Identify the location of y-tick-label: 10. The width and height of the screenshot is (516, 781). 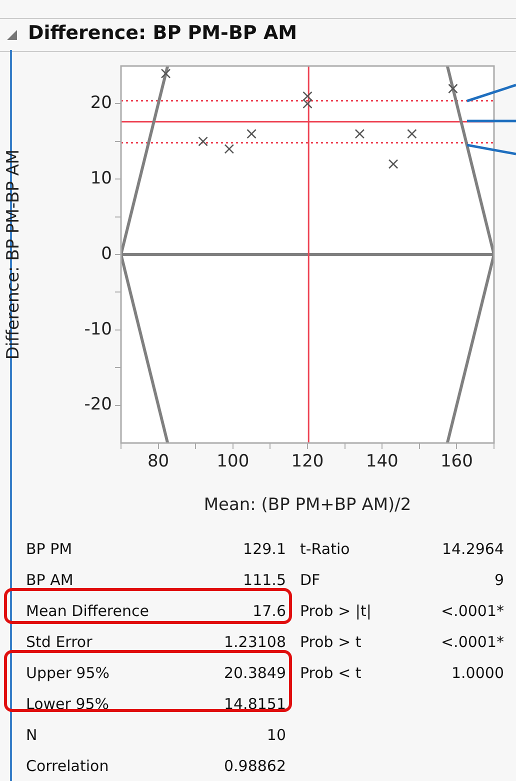
(101, 178).